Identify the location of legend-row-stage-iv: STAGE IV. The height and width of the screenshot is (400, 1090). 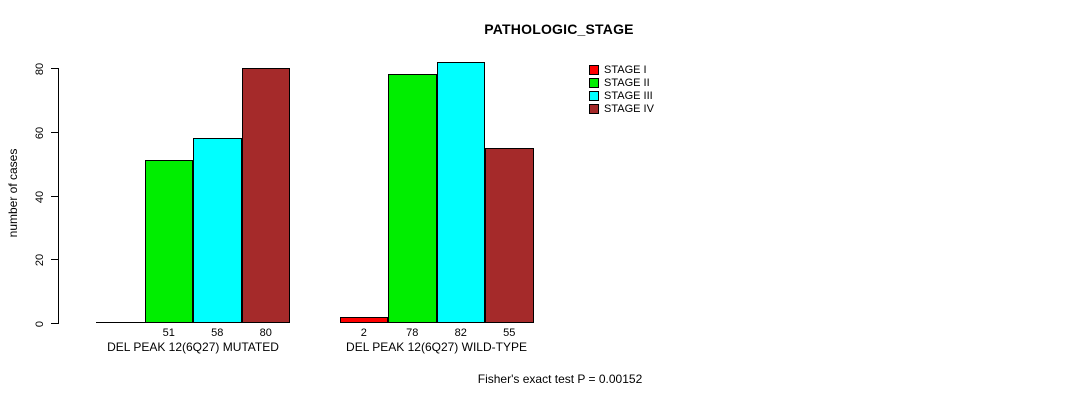
(621, 108).